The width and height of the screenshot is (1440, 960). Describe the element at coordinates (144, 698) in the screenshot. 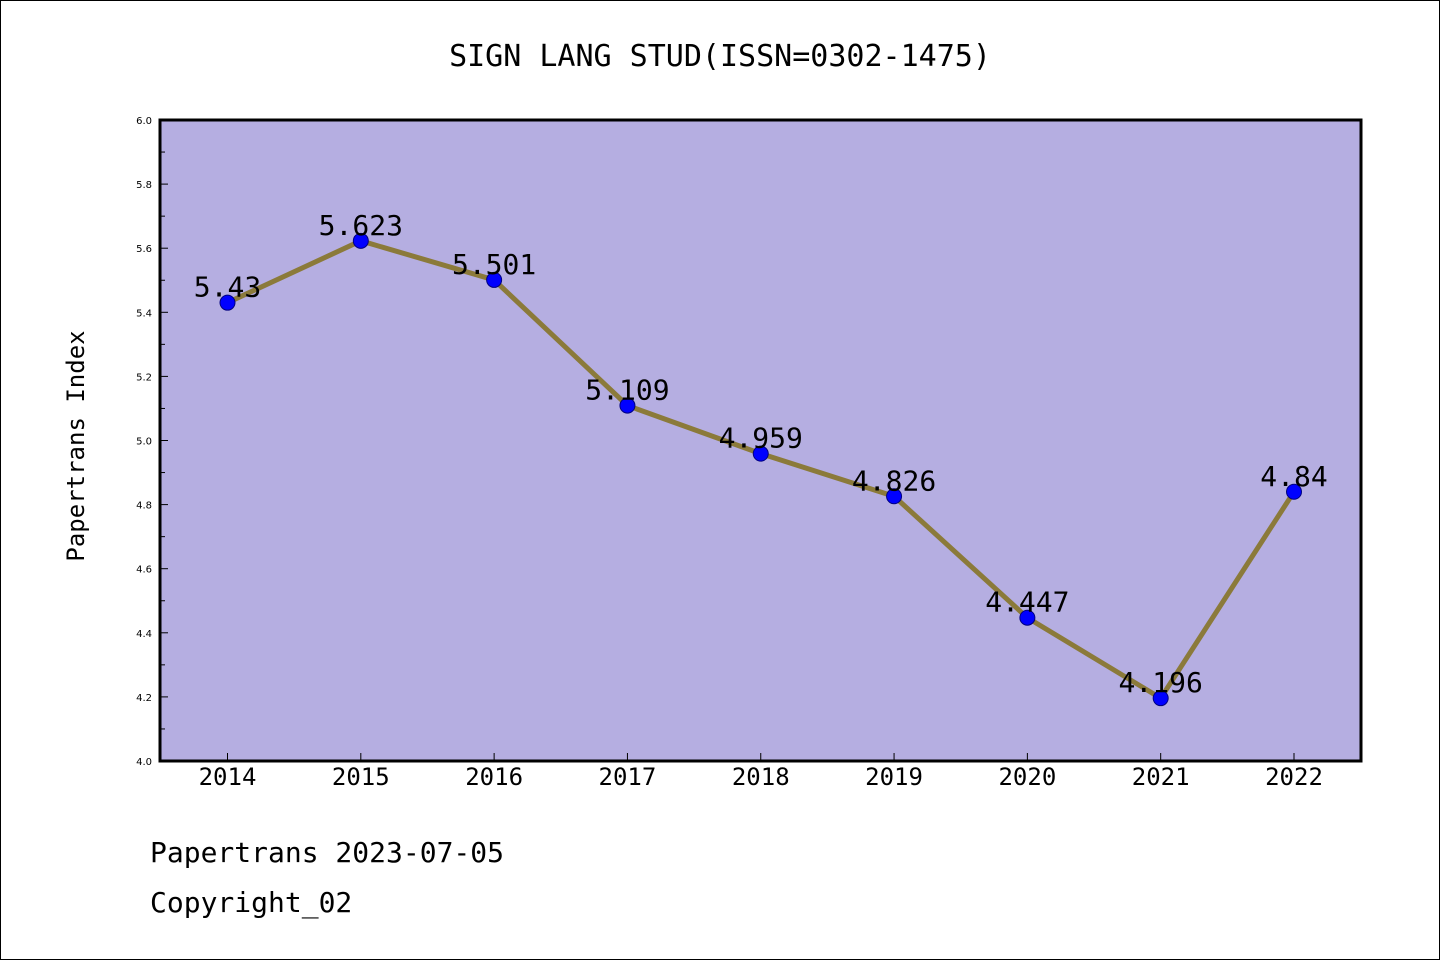

I see `y-tick-label: 4.2` at that location.